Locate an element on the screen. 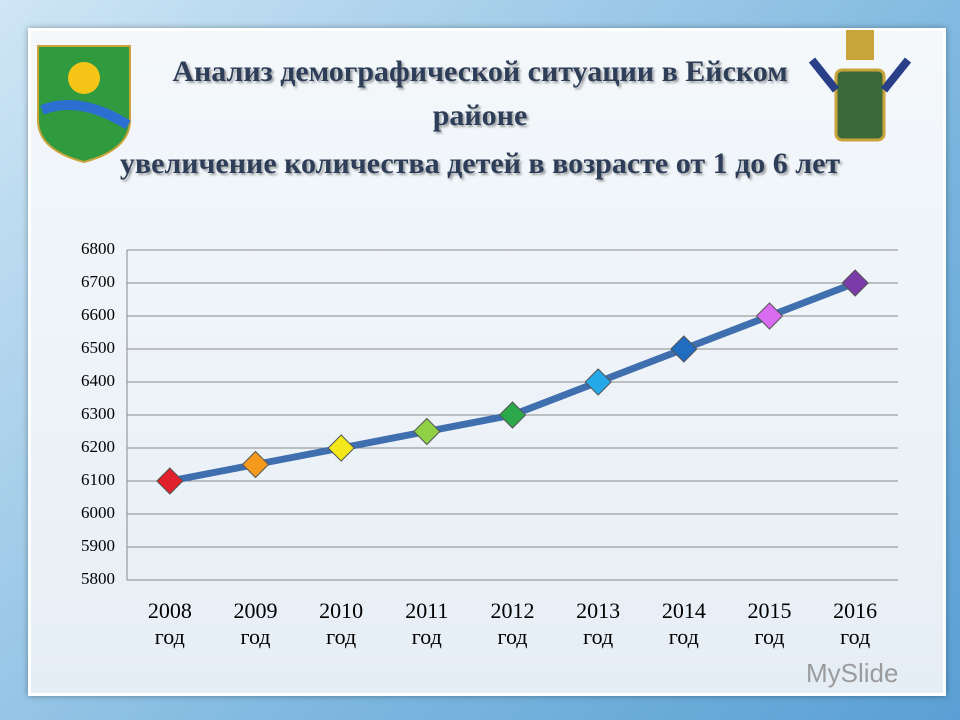  y-tick-label: 6800 is located at coordinates (98, 248).